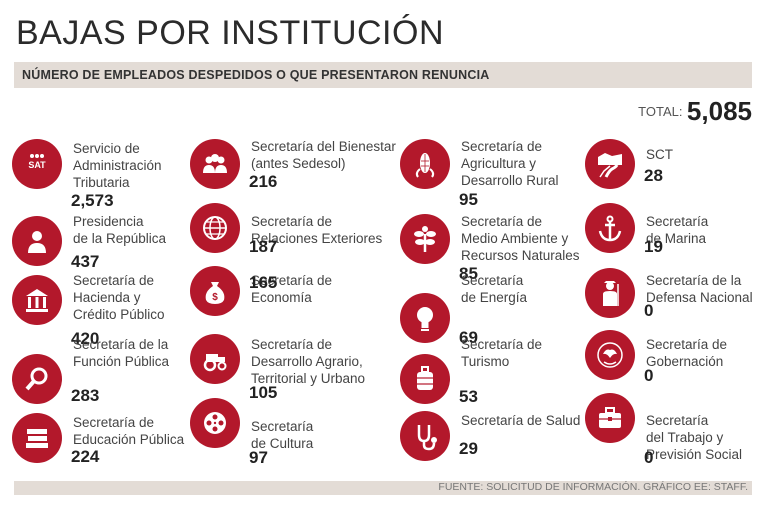  Describe the element at coordinates (653, 246) in the screenshot. I see `institution-value: 19` at that location.